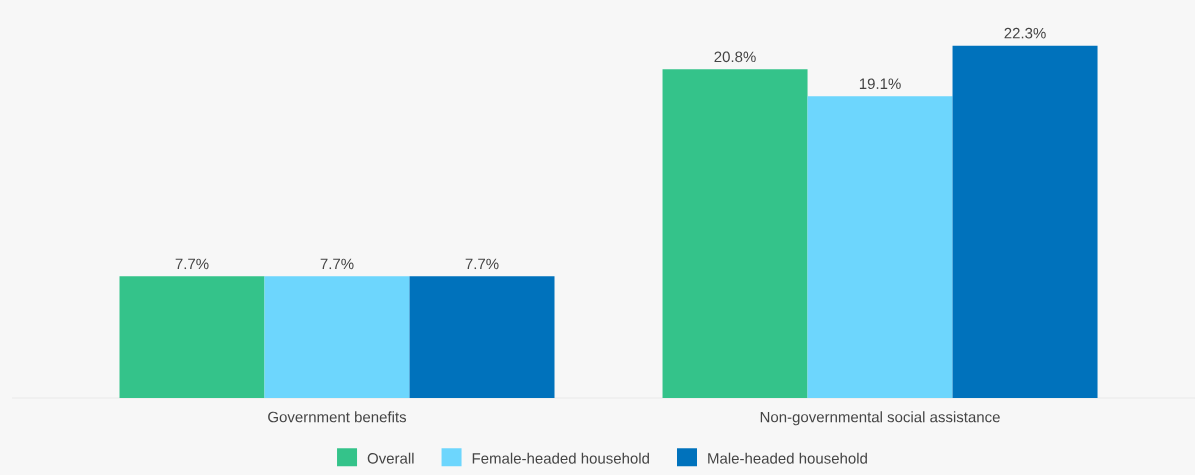  Describe the element at coordinates (880, 84) in the screenshot. I see `data-label: 19.1%` at that location.